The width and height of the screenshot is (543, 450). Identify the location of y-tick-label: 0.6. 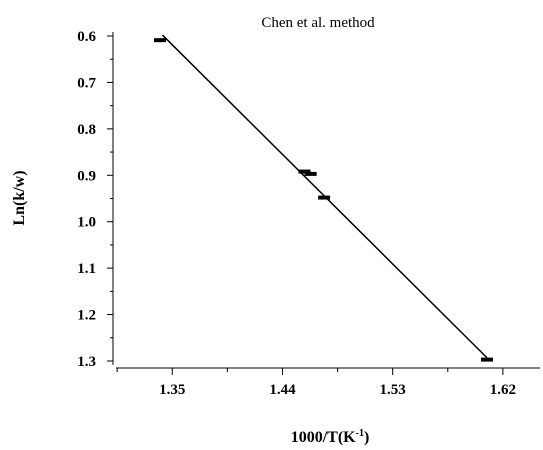
(86, 37).